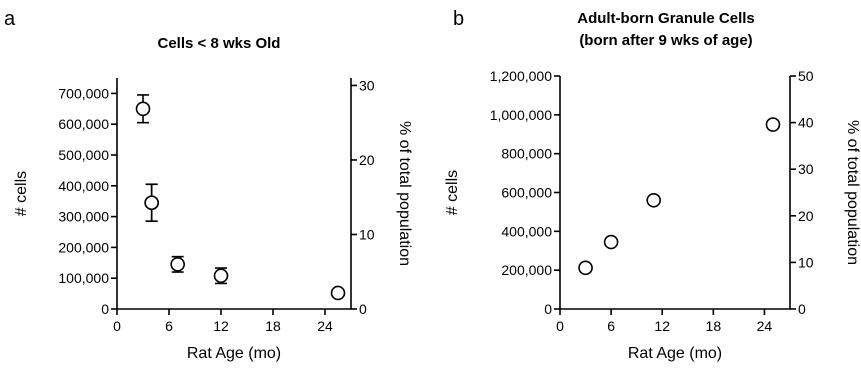 This screenshot has width=861, height=371. Describe the element at coordinates (548, 309) in the screenshot. I see `b-y-tick-label: 0` at that location.